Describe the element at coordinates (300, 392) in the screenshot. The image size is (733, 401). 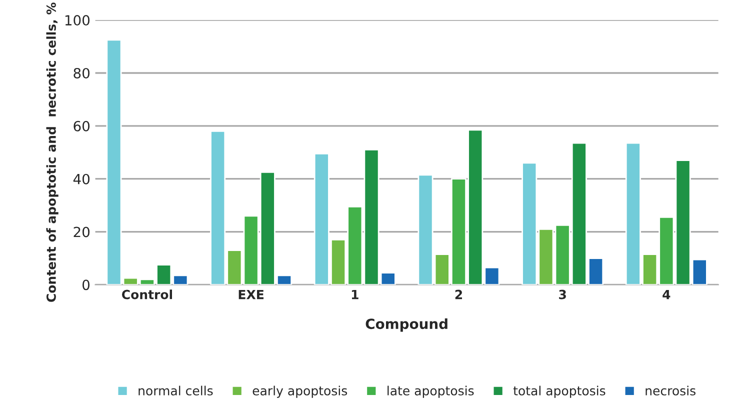
I see `legend-label: early apoptosis` at that location.